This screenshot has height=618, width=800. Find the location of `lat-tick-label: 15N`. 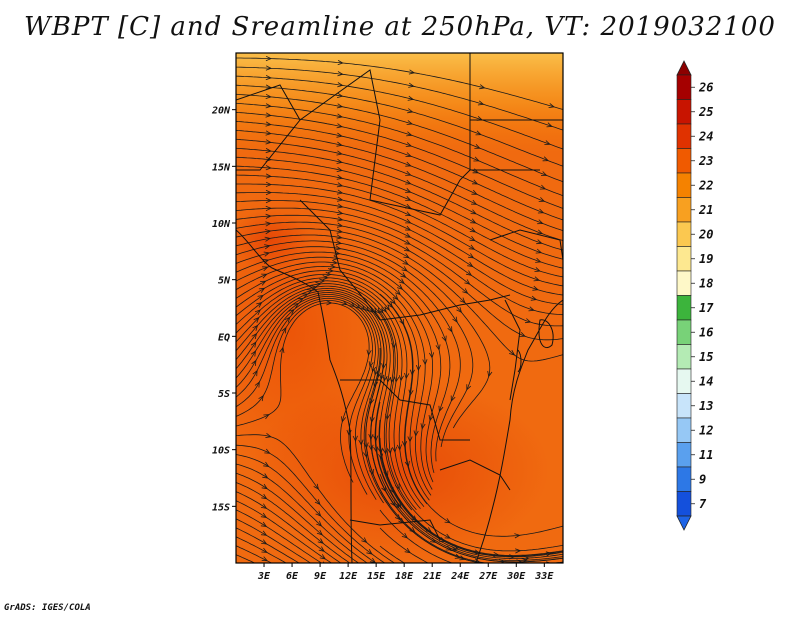

lat-tick-label: 15N is located at coordinates (221, 167).